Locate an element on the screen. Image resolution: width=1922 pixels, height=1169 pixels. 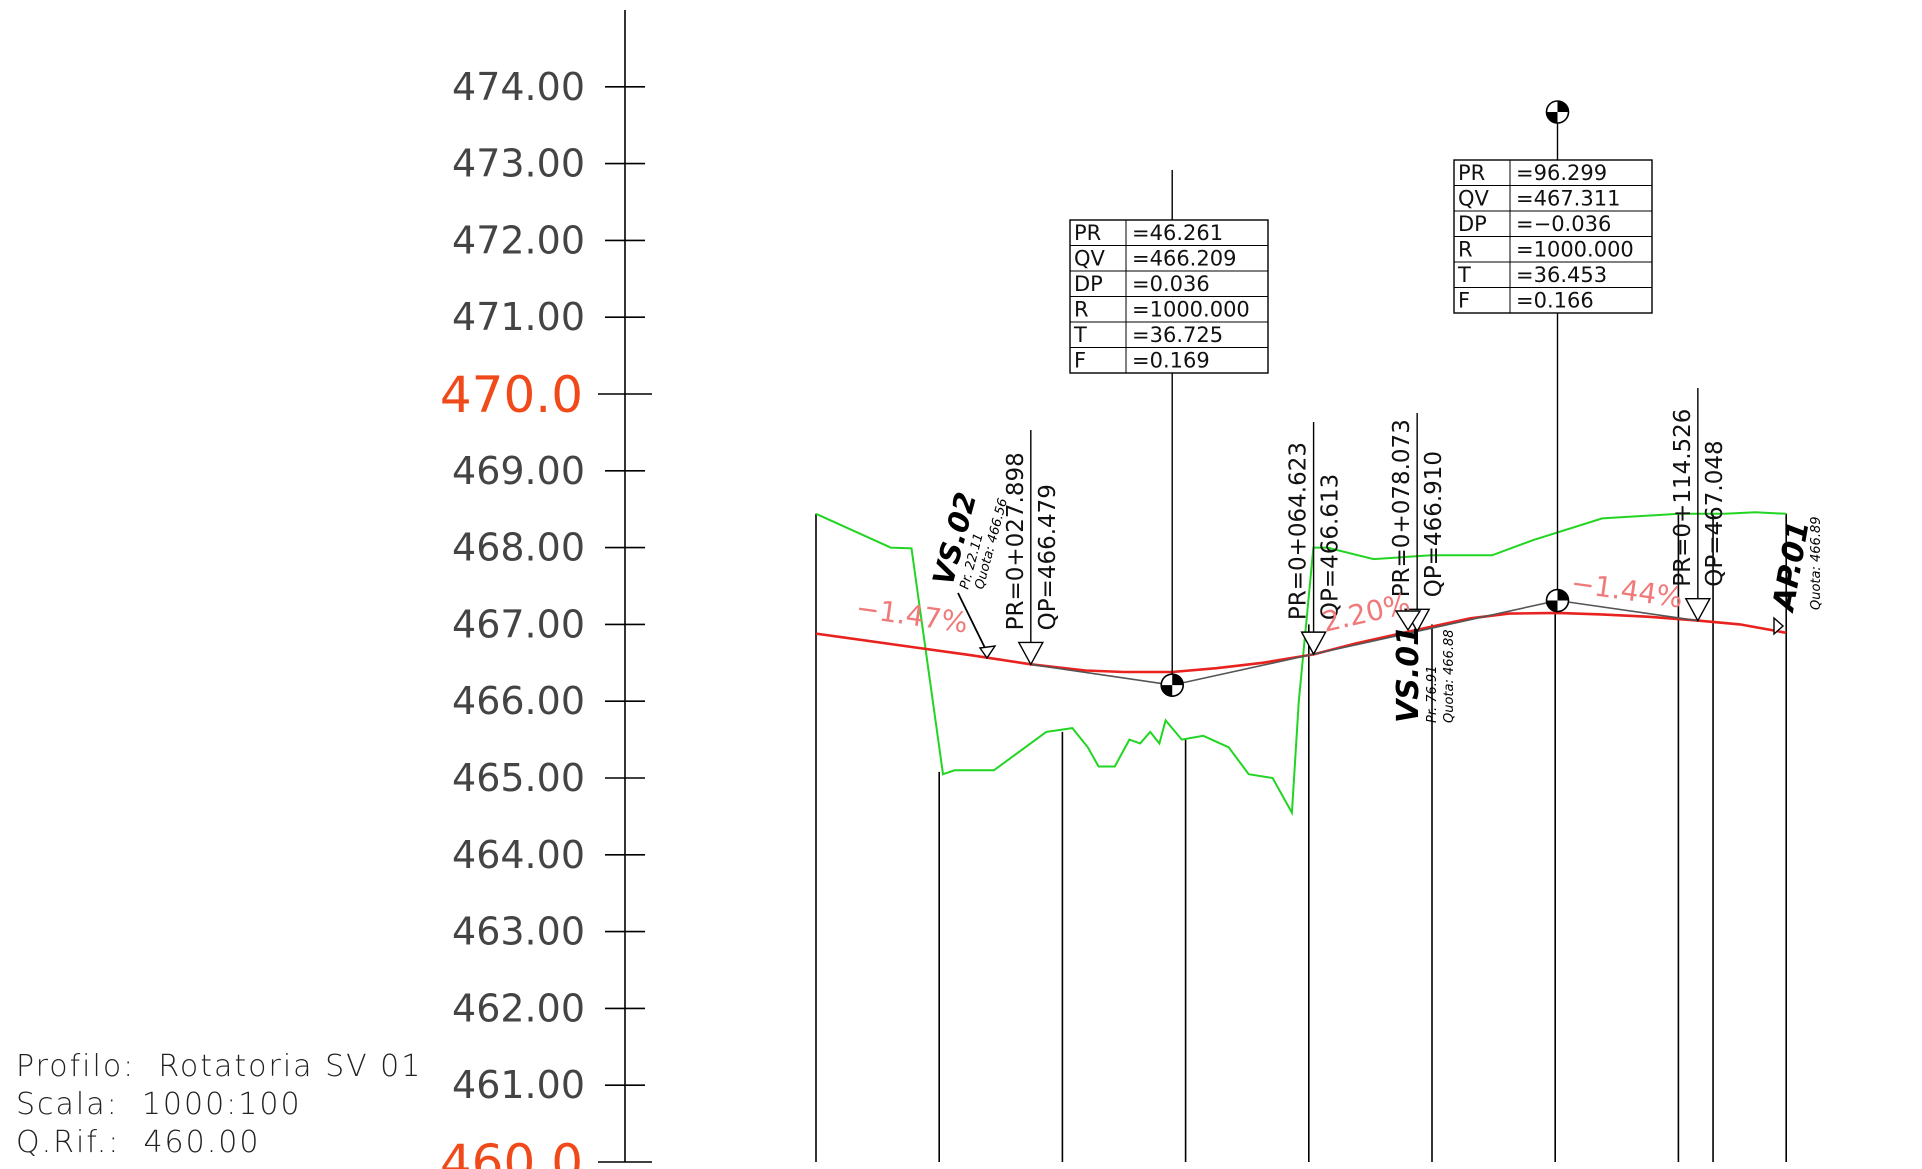
point-pr-label: PR=0+078.073 is located at coordinates (1402, 508).